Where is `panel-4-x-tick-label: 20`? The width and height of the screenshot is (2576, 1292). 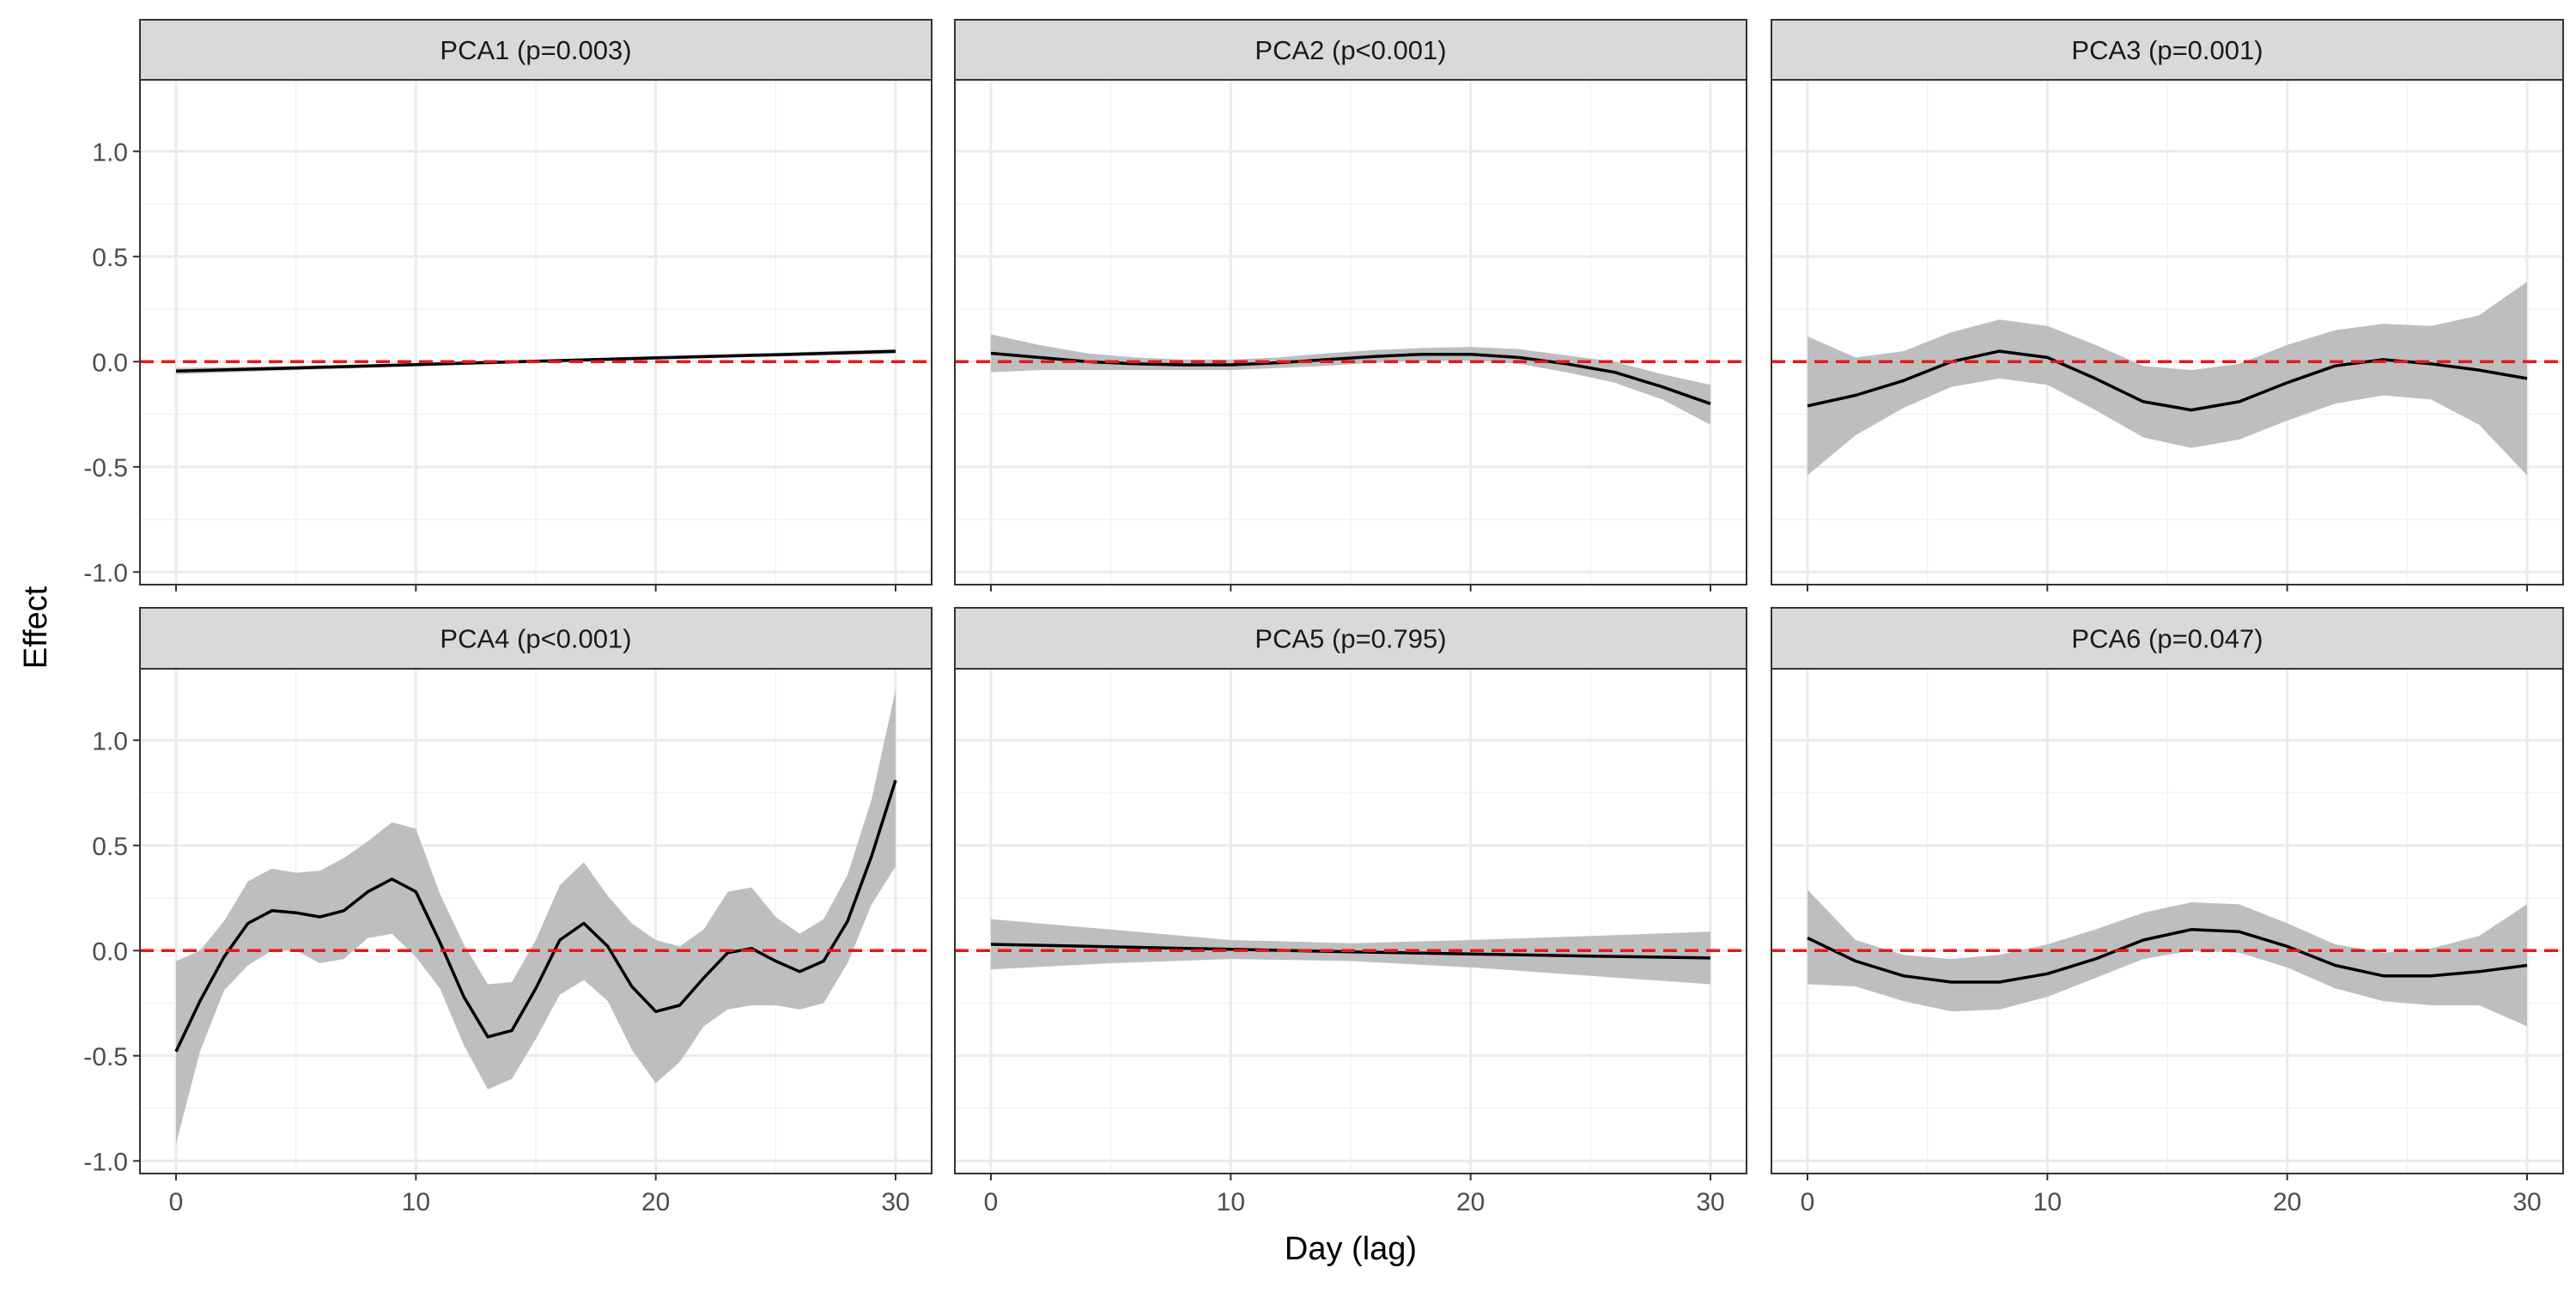 panel-4-x-tick-label: 20 is located at coordinates (655, 1202).